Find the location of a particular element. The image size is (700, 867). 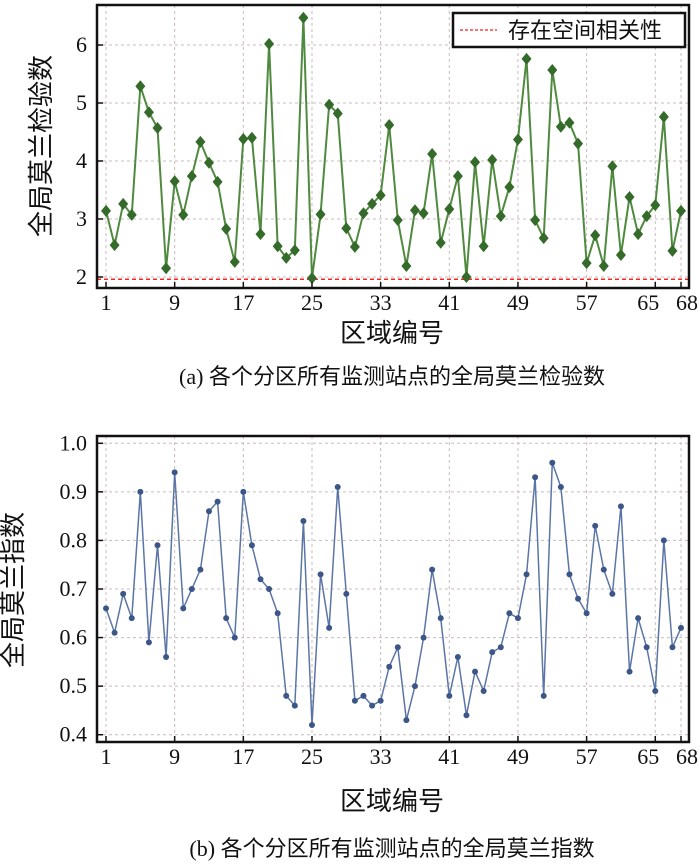

y-tick-label: 2 is located at coordinates (81, 276).